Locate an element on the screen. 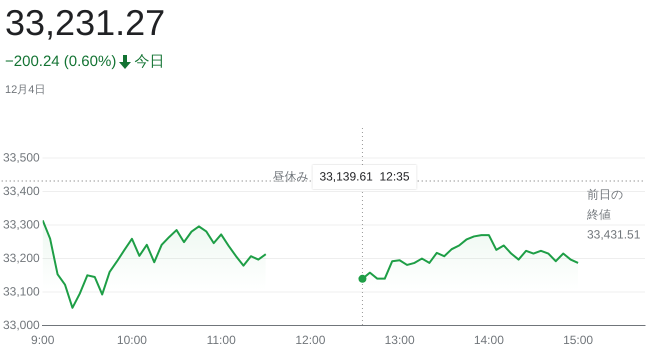 This screenshot has width=650, height=351. y-tick-label: 33,300 is located at coordinates (21, 224).